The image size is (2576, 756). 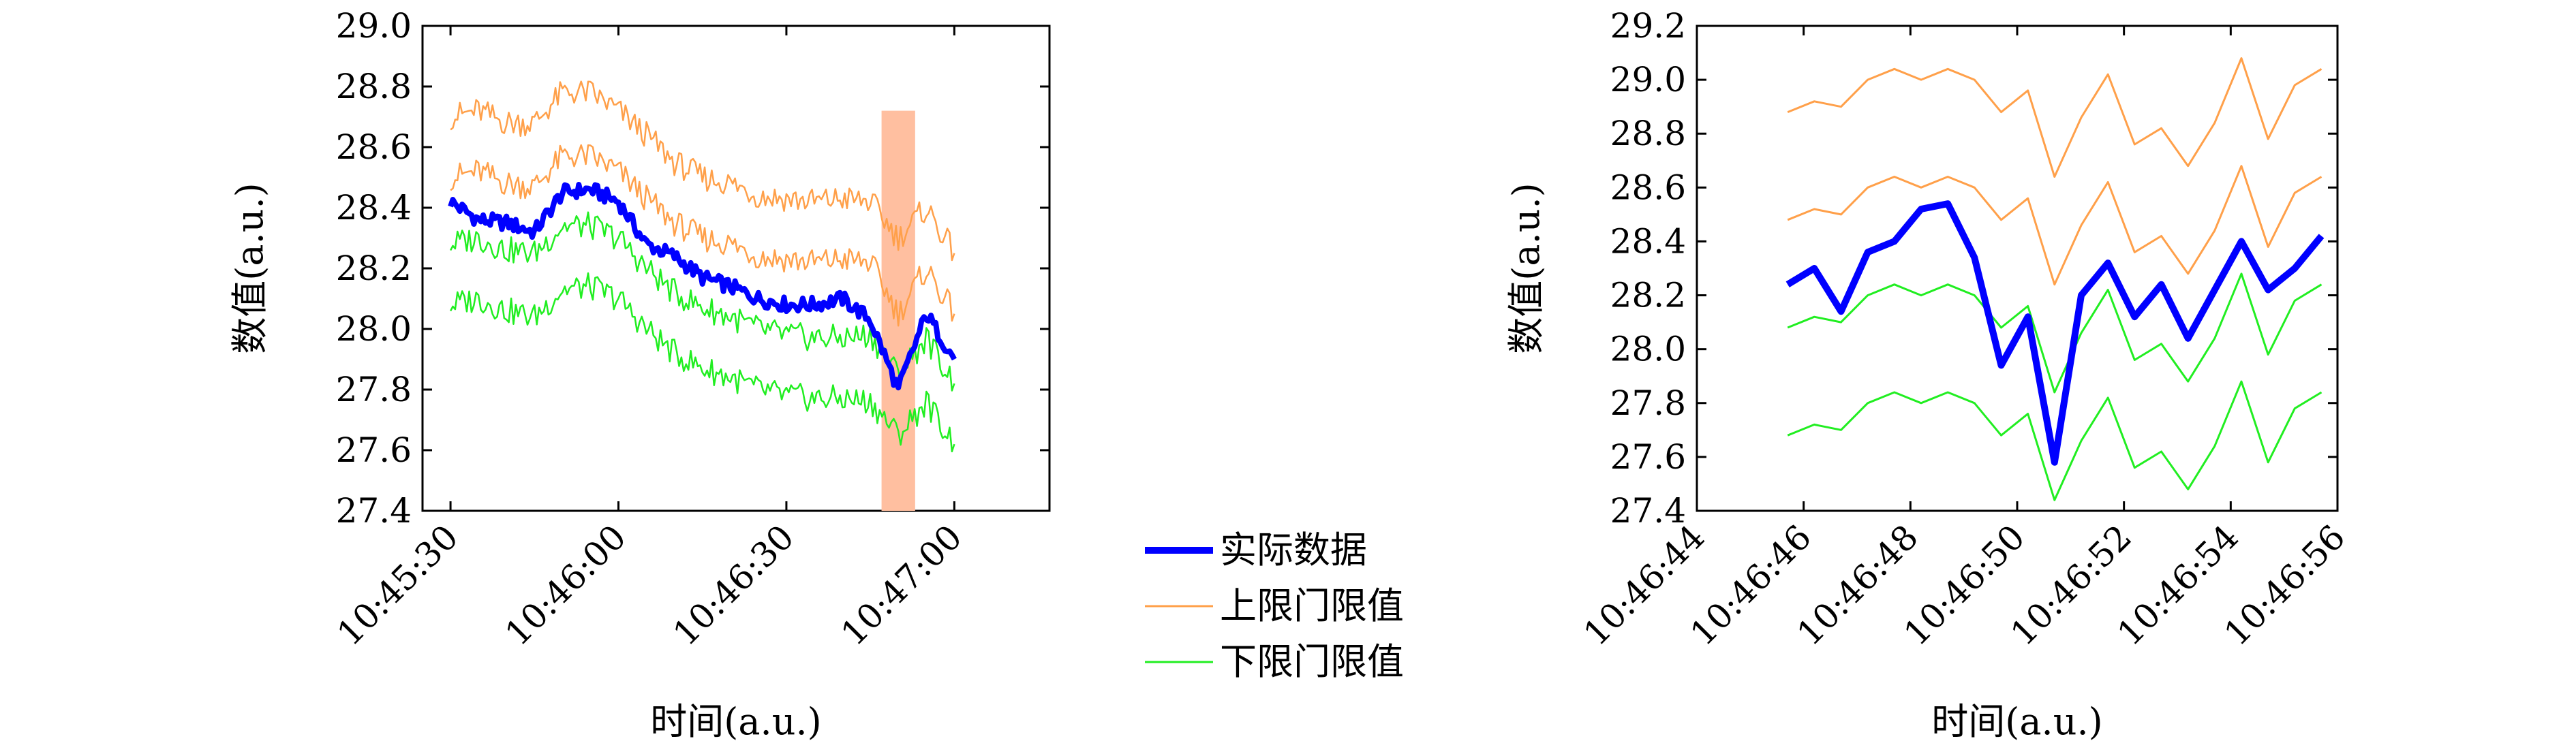 What do you see at coordinates (901, 585) in the screenshot?
I see `left-chart-x-tick-label: 10:47:00` at bounding box center [901, 585].